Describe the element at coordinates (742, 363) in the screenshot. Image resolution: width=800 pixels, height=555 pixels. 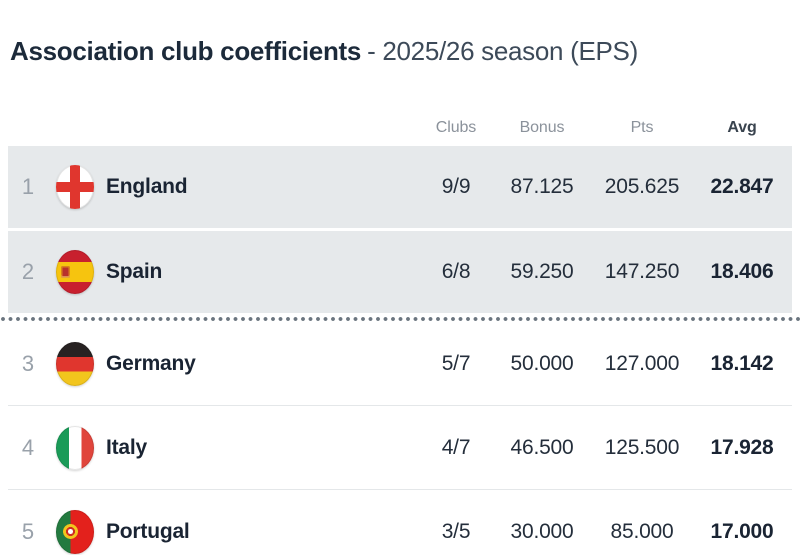
I see `avg-value: 18.142` at that location.